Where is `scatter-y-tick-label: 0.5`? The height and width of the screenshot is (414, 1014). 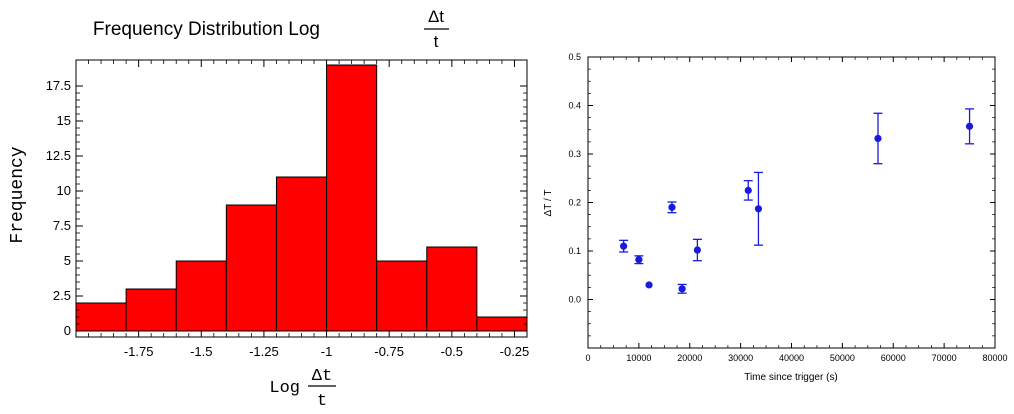
scatter-y-tick-label: 0.5 is located at coordinates (574, 57).